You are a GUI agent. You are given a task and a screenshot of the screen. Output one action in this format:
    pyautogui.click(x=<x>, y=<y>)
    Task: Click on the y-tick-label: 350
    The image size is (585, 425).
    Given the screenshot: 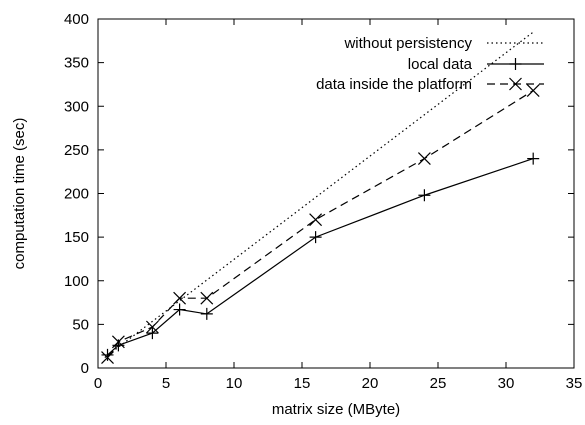 What is the action you would take?
    pyautogui.click(x=76, y=63)
    